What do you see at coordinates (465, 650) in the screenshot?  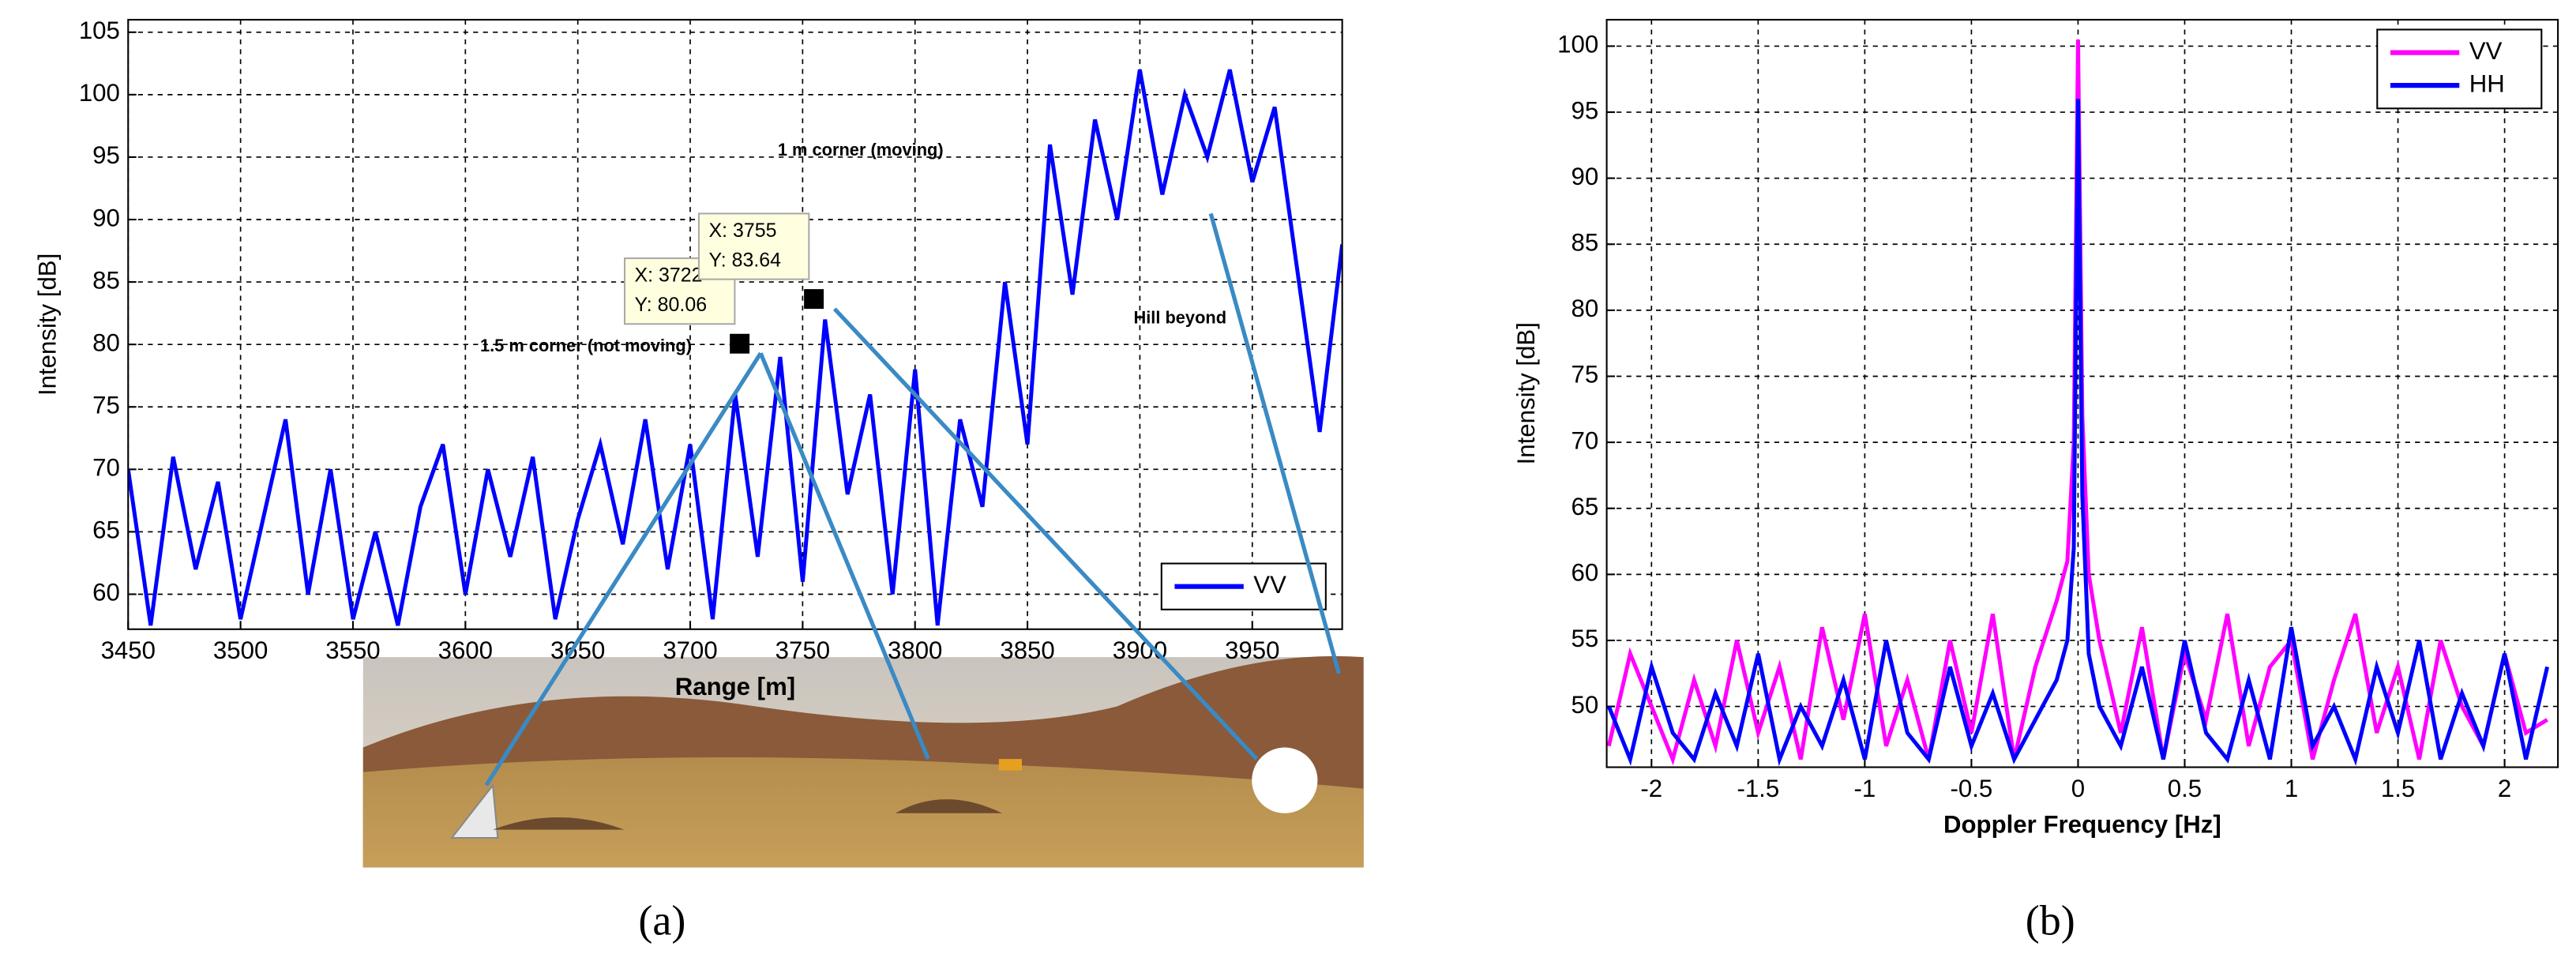 I see `x-tick-label: 3600` at bounding box center [465, 650].